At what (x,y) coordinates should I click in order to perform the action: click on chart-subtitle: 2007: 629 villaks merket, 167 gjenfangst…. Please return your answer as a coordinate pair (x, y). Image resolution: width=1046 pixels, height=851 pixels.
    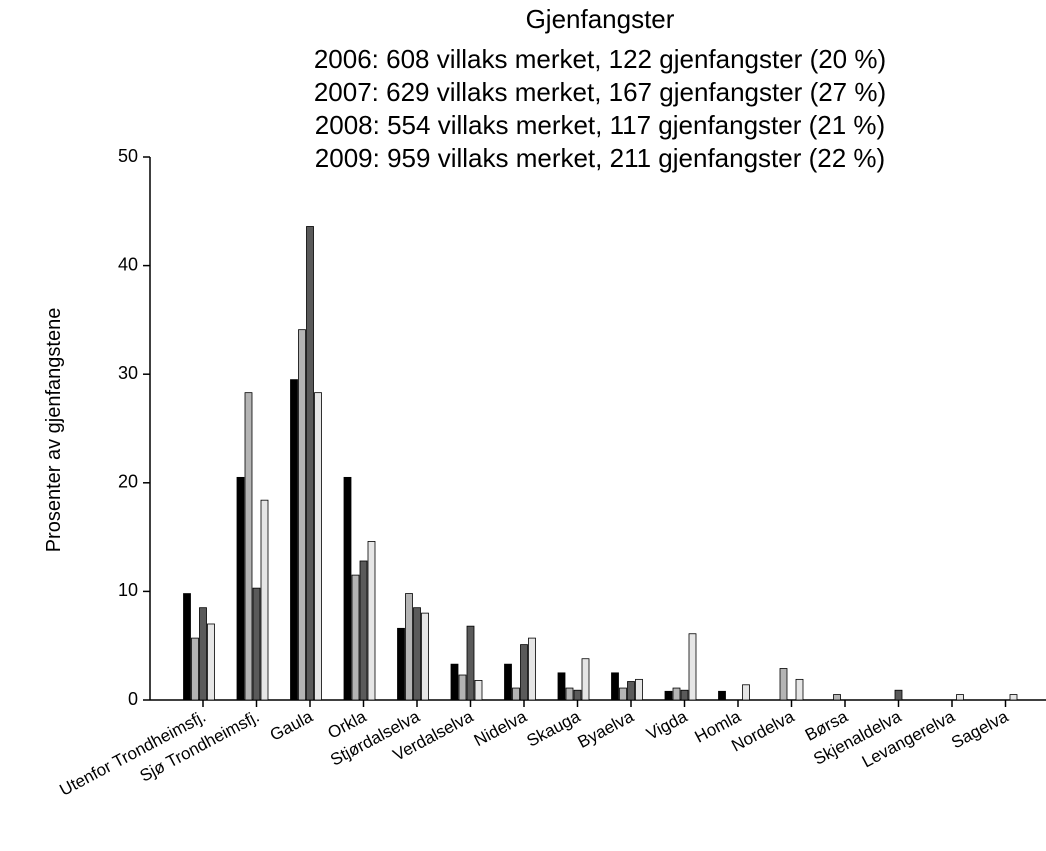
    Looking at the image, I should click on (600, 92).